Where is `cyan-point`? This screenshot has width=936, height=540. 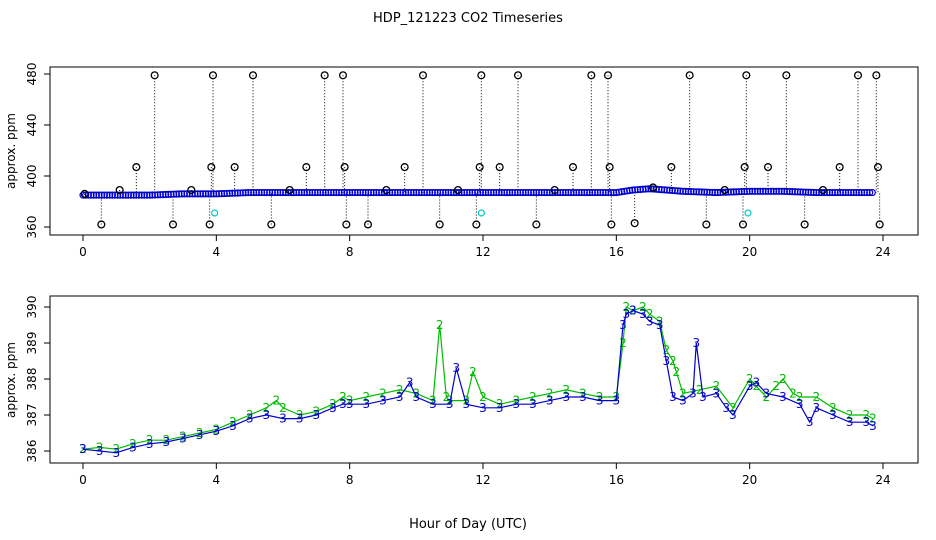
cyan-point is located at coordinates (748, 213).